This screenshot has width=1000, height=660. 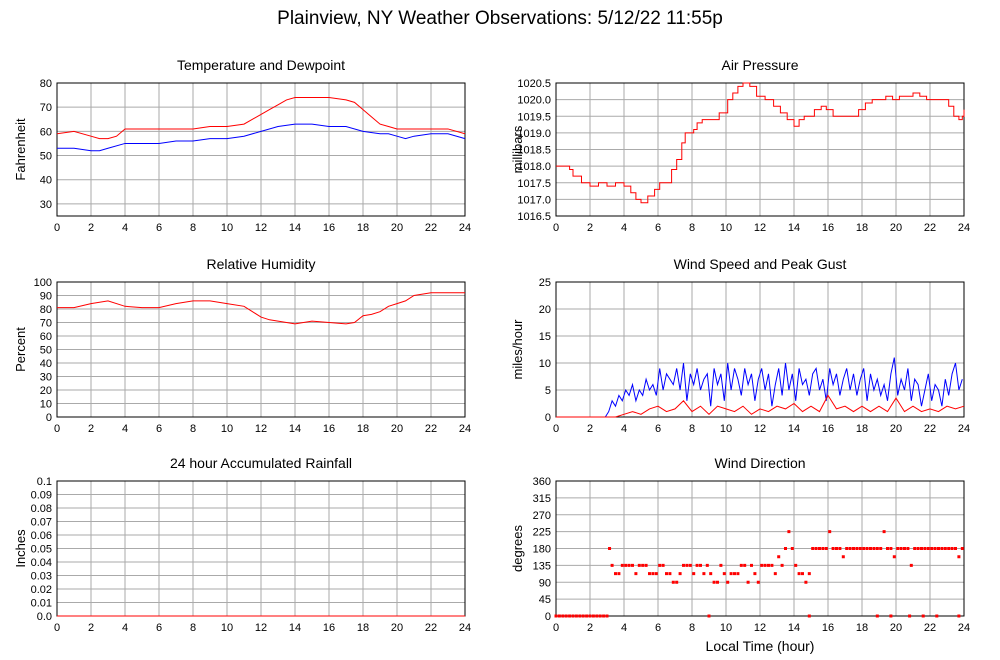 What do you see at coordinates (896, 429) in the screenshot?
I see `x-tick-label: 20` at bounding box center [896, 429].